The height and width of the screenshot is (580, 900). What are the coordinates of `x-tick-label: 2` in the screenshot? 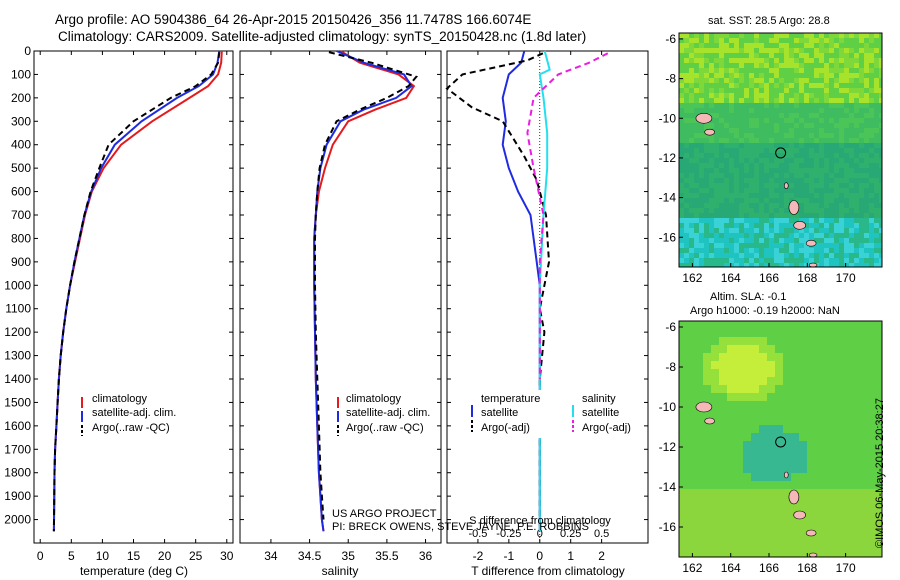 It's located at (601, 556).